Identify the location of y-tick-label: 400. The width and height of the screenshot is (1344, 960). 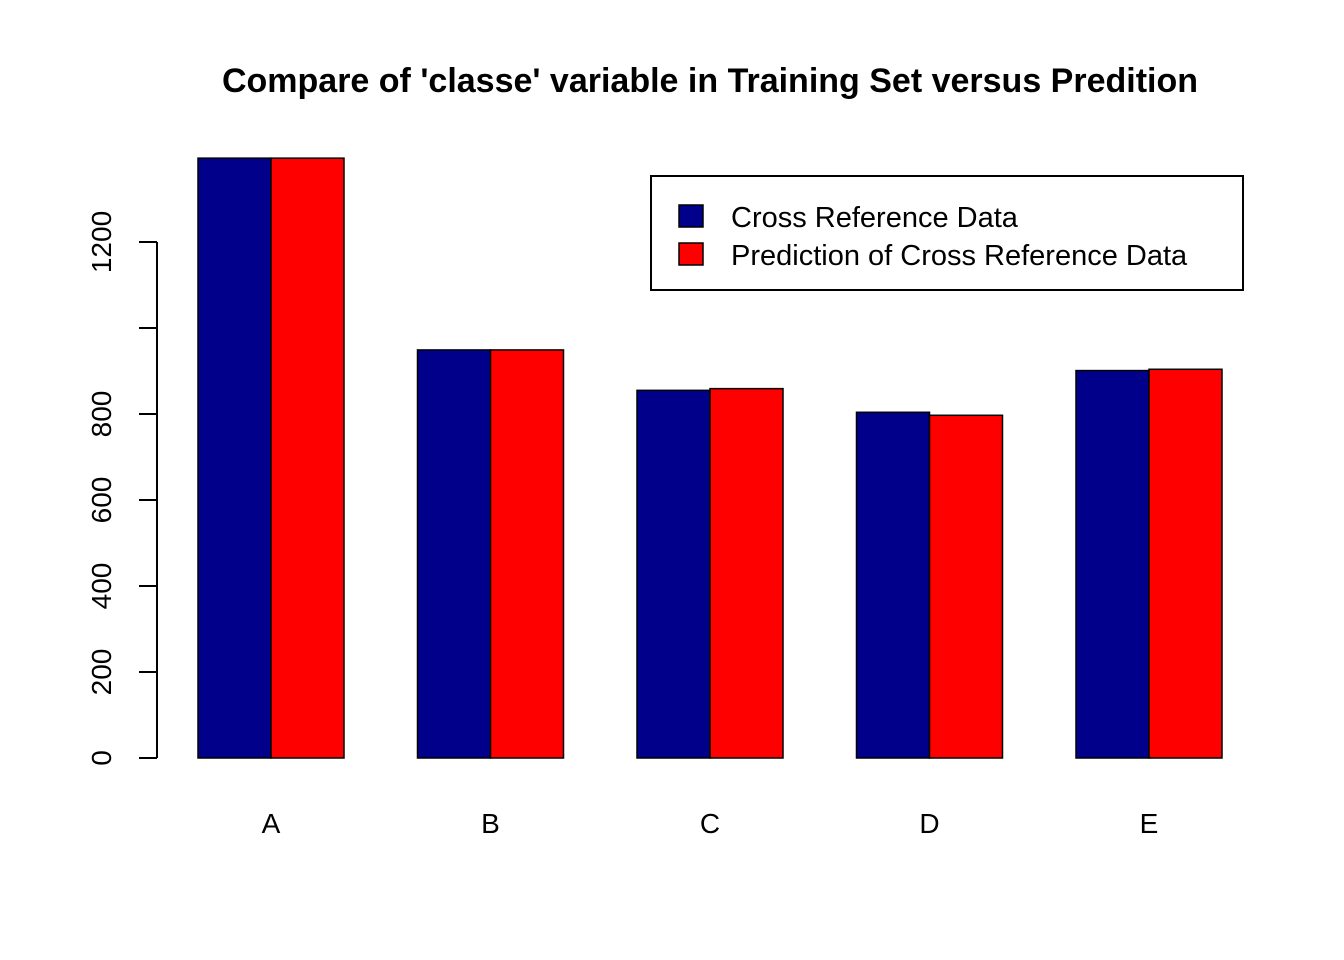
(101, 586).